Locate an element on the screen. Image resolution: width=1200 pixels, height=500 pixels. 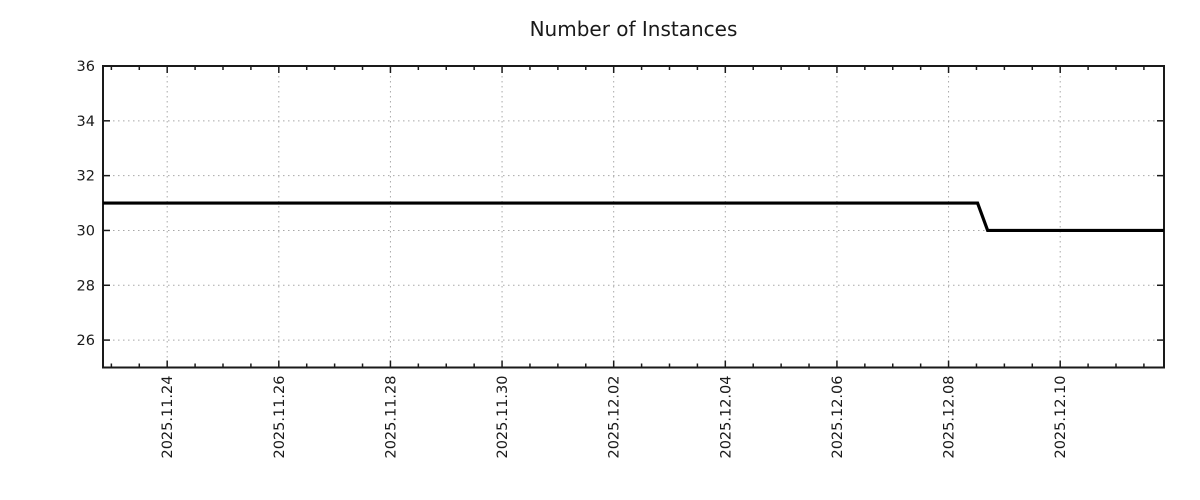
x-tick-label: 2025.12.02 is located at coordinates (615, 417).